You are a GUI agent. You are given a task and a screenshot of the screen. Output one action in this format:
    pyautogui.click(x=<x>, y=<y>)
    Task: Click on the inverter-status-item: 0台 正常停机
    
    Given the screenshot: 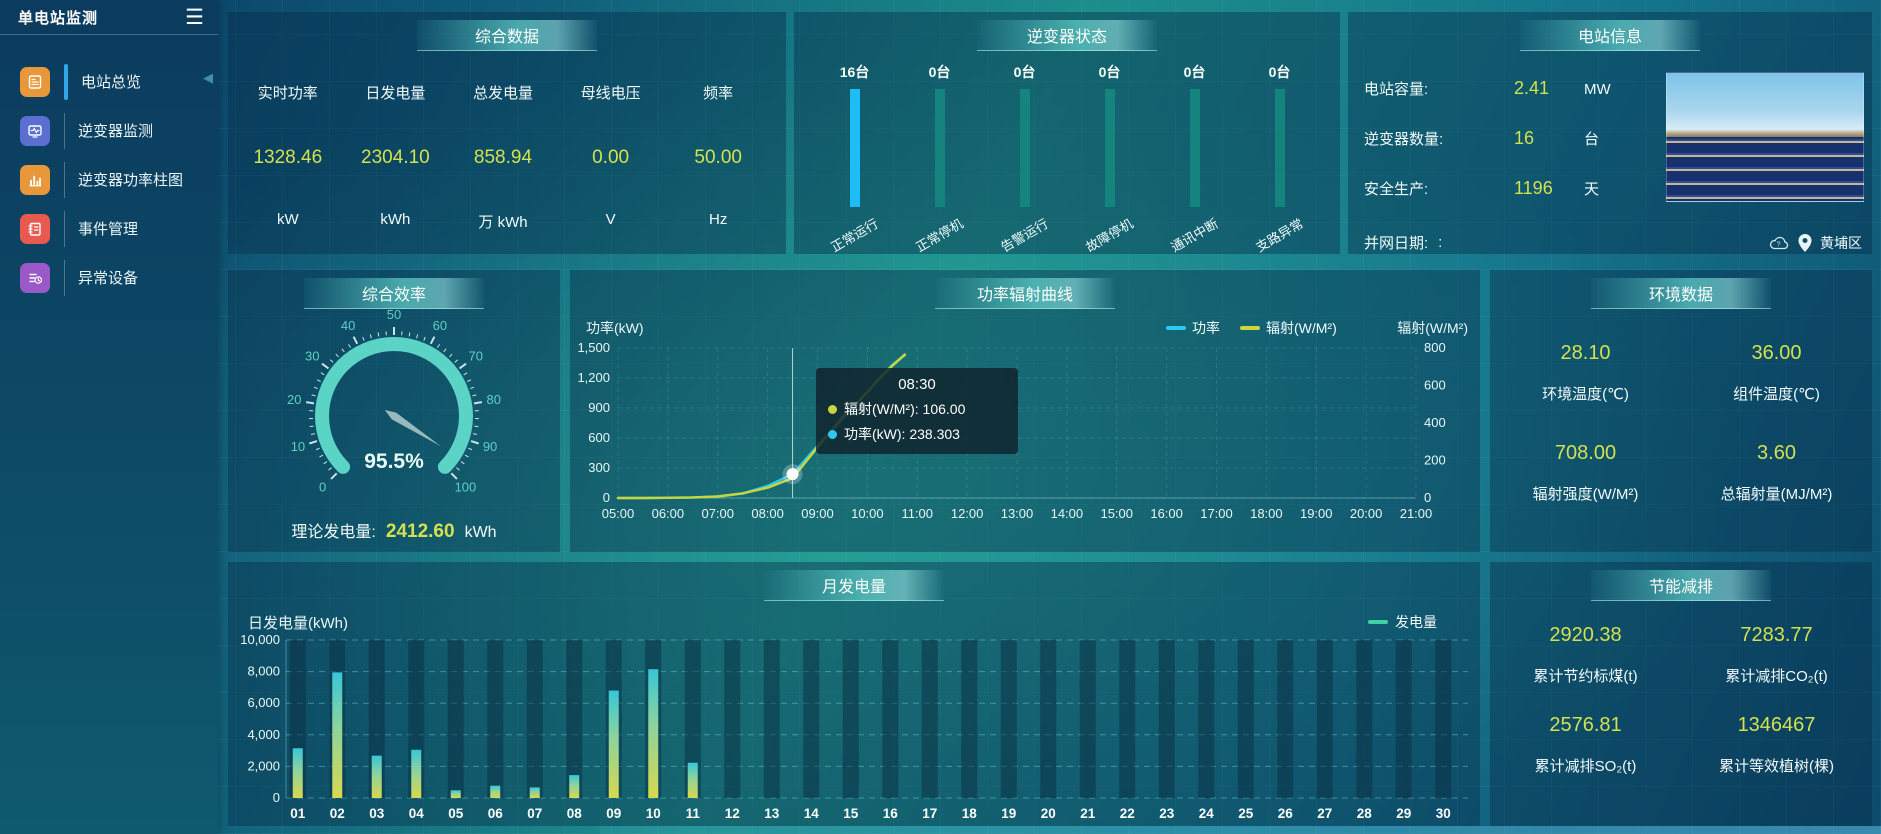 What is the action you would take?
    pyautogui.click(x=939, y=154)
    